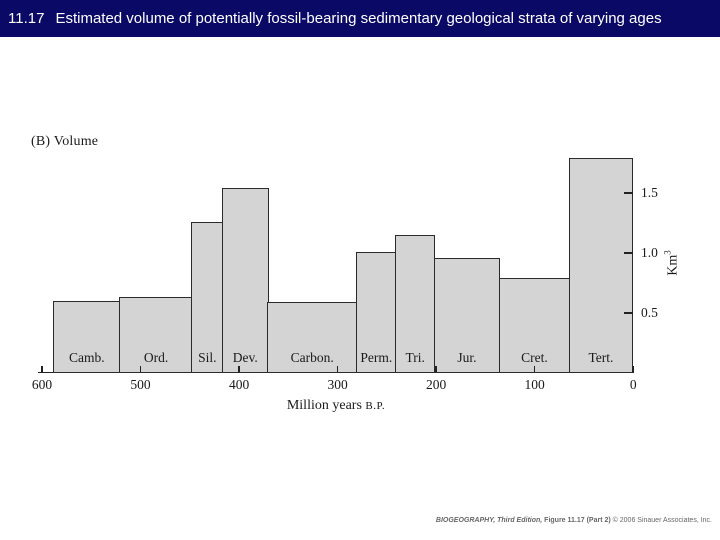 Image resolution: width=720 pixels, height=540 pixels. I want to click on bar-tert: Tert., so click(601, 265).